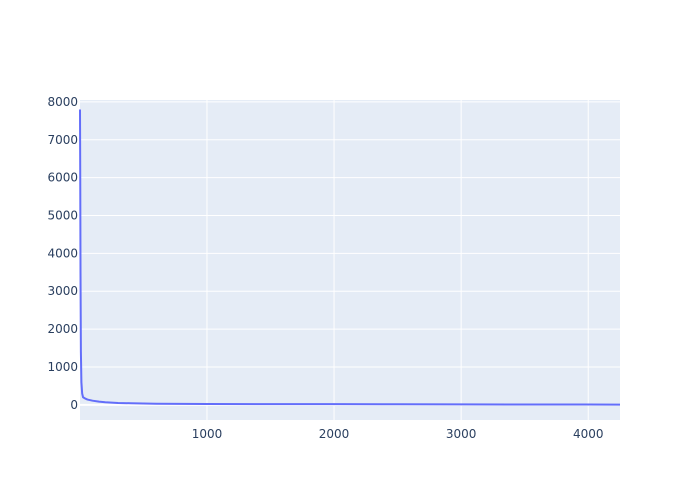 Image resolution: width=700 pixels, height=500 pixels. I want to click on x-tick-label: 1000, so click(207, 434).